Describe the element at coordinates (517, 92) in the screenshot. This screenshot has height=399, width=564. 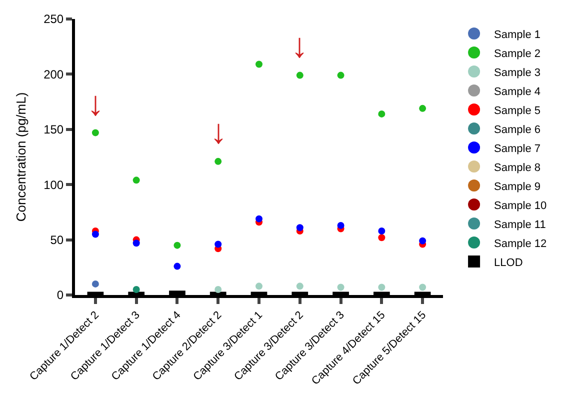
I see `legend-label: Sample 4` at that location.